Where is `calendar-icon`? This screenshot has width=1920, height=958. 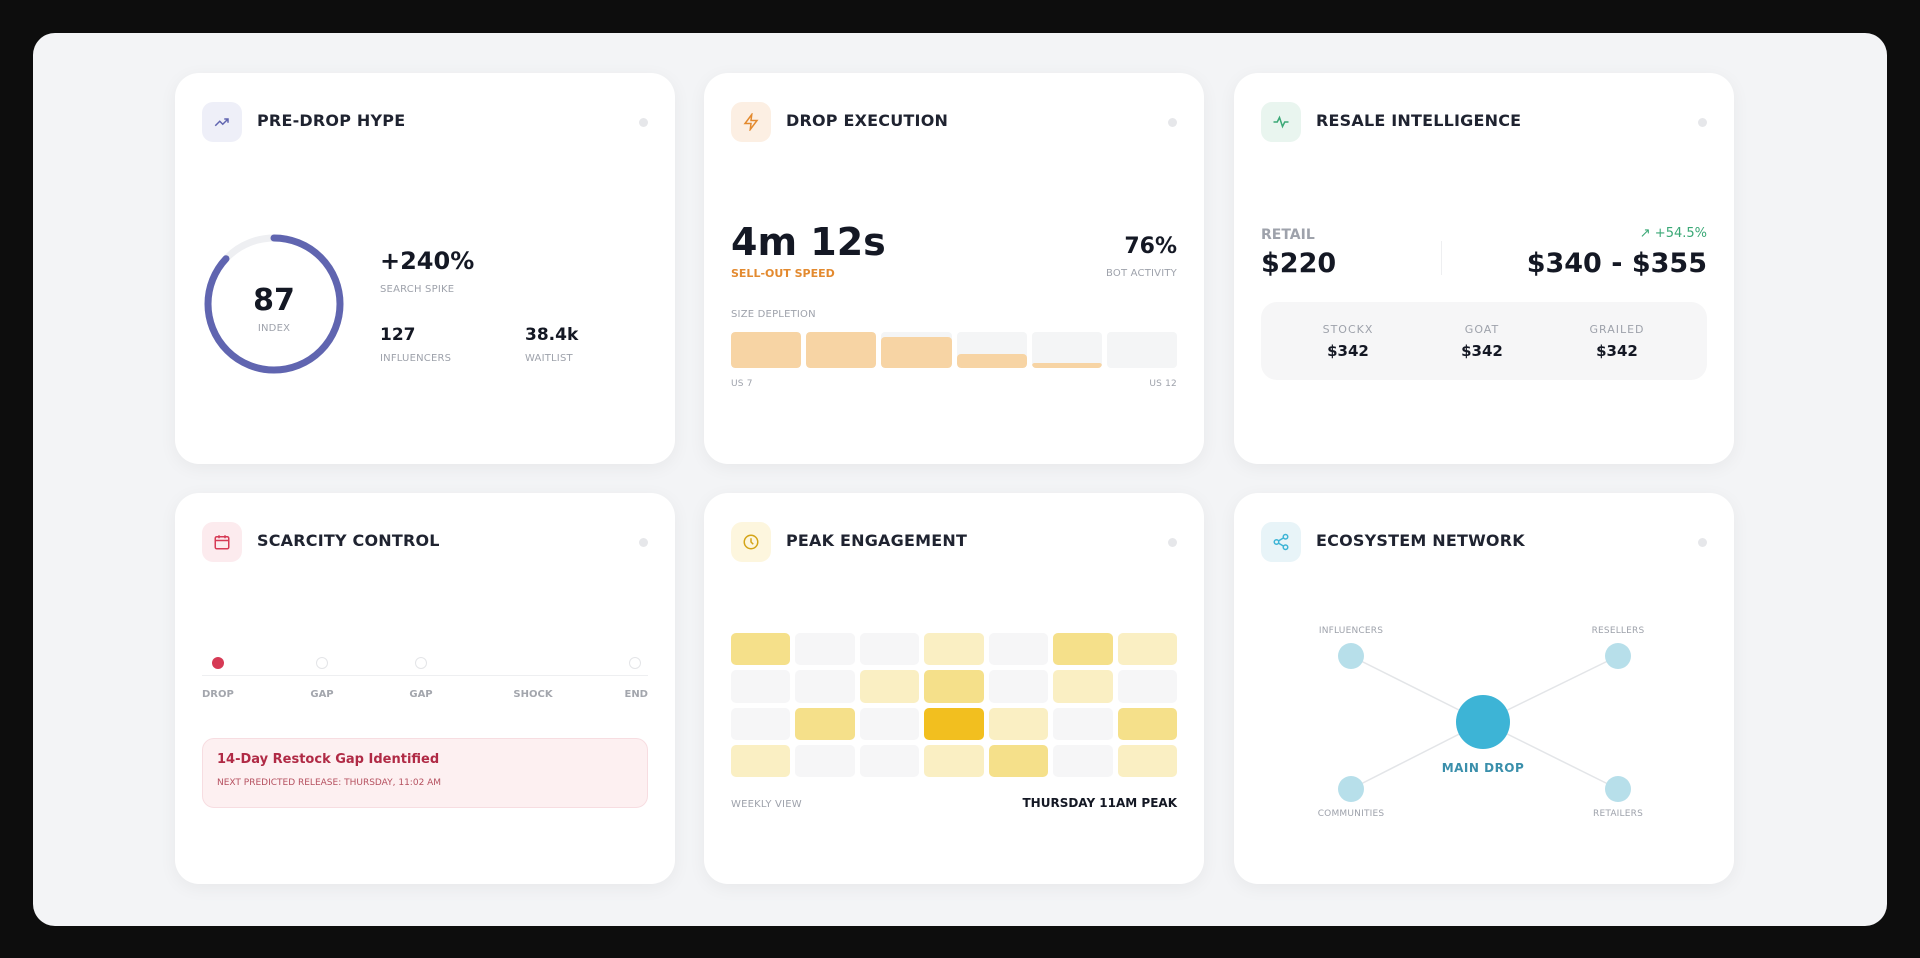 calendar-icon is located at coordinates (222, 542).